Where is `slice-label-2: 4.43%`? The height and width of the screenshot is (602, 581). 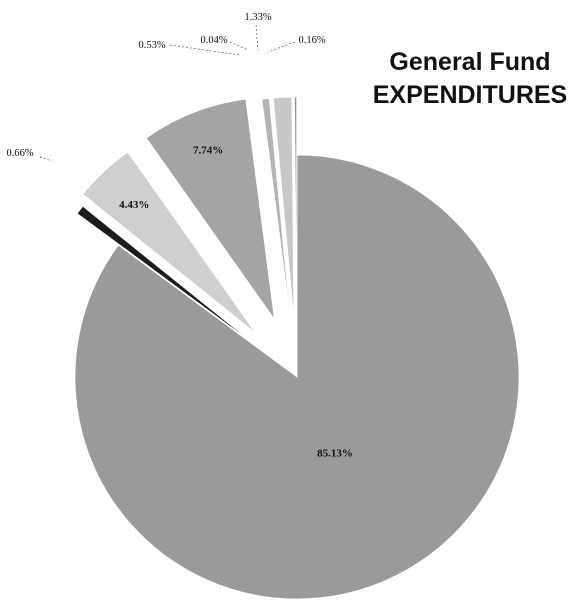 slice-label-2: 4.43% is located at coordinates (134, 205).